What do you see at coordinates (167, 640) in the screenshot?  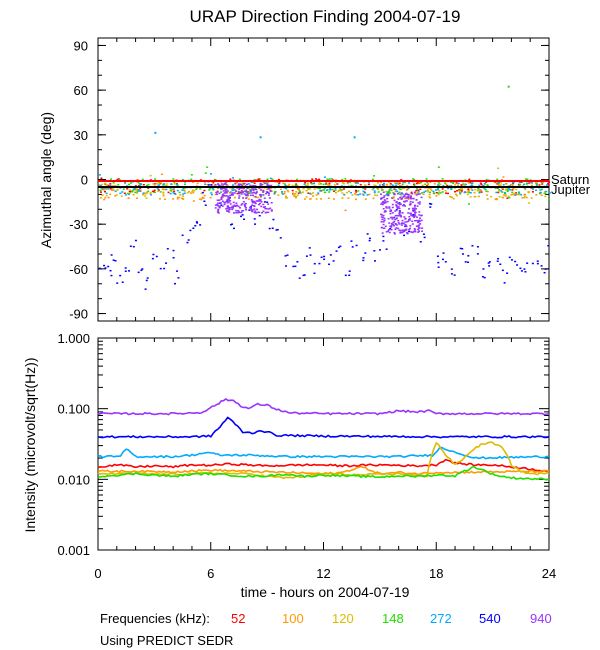 I see `source-note: Using PREDICT SEDR` at bounding box center [167, 640].